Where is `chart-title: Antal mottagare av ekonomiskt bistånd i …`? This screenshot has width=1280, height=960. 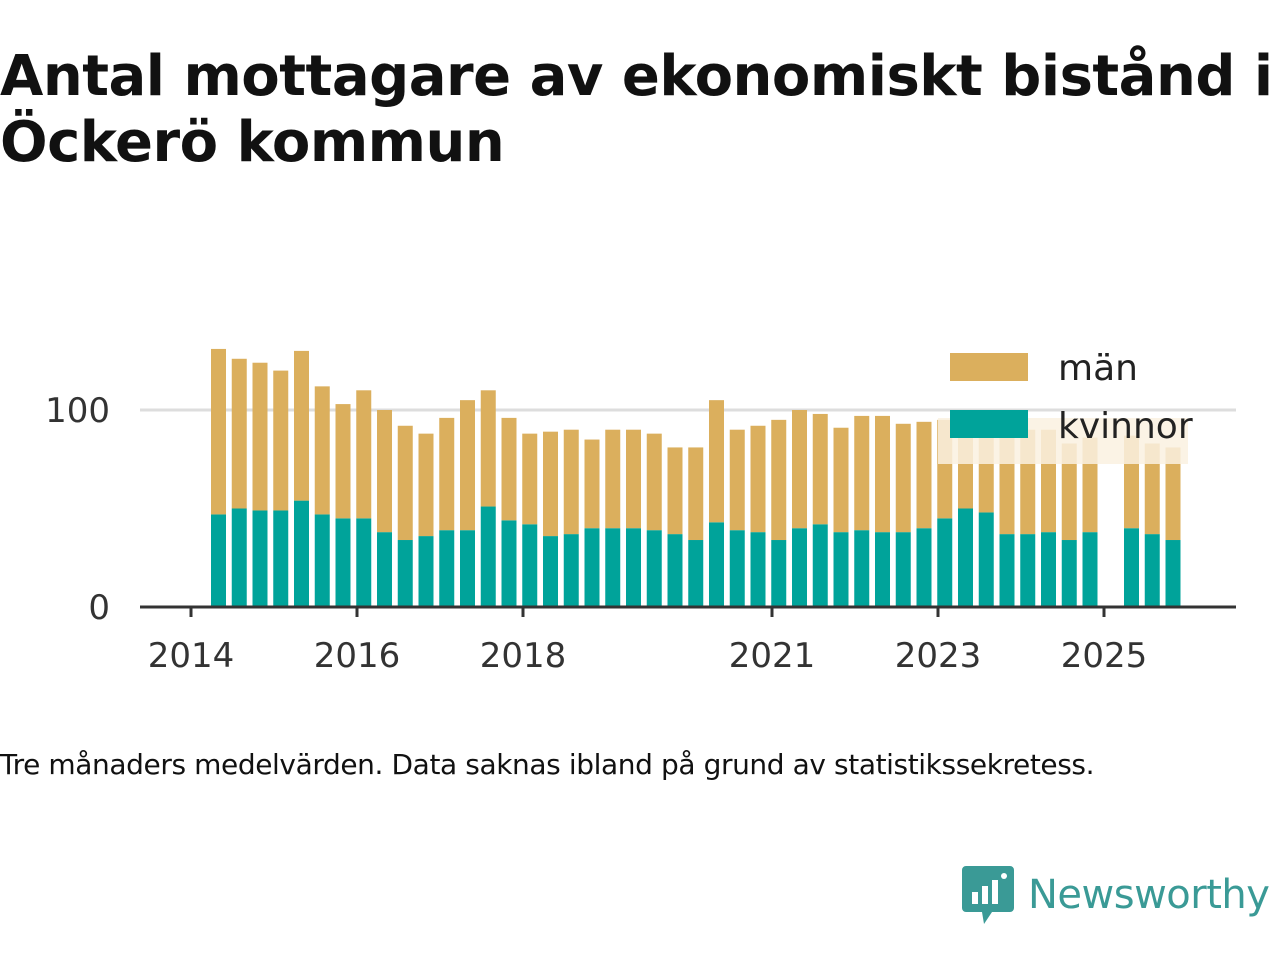 chart-title: Antal mottagare av ekonomiskt bistånd i … is located at coordinates (636, 109).